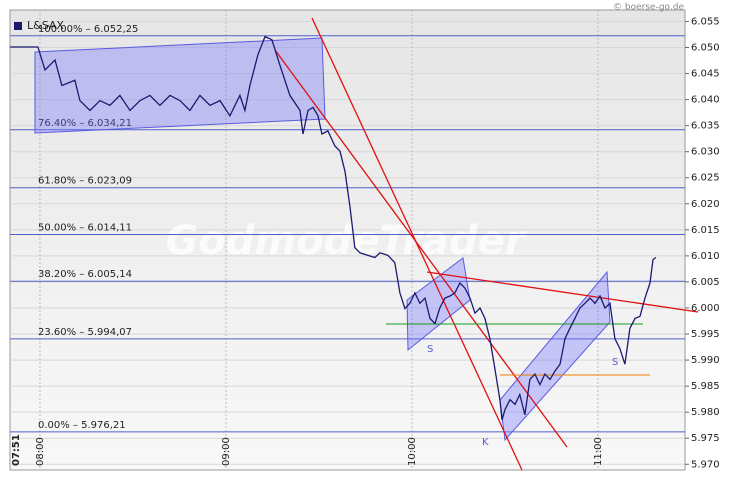  Describe the element at coordinates (705, 334) in the screenshot. I see `y-tick-label: 5.995` at that location.